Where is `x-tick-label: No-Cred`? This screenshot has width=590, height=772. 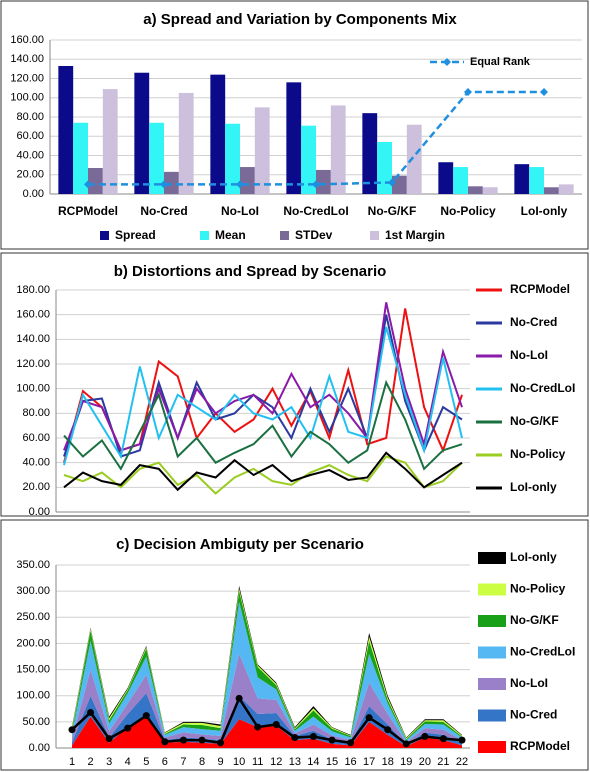 x-tick-label: No-Cred is located at coordinates (163, 211).